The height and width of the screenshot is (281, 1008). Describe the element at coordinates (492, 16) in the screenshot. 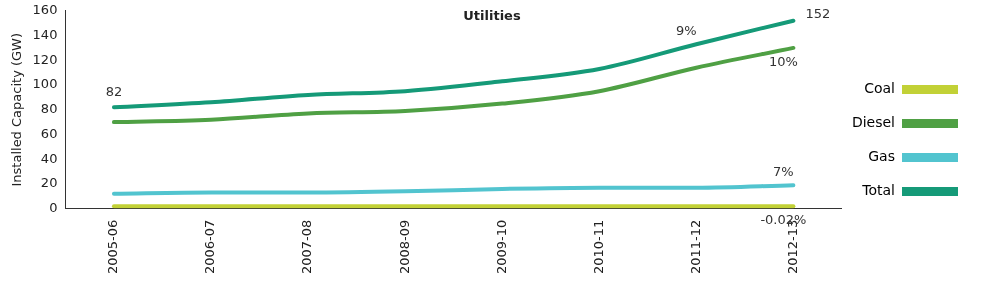

I see `chart-title: Utilities` at that location.